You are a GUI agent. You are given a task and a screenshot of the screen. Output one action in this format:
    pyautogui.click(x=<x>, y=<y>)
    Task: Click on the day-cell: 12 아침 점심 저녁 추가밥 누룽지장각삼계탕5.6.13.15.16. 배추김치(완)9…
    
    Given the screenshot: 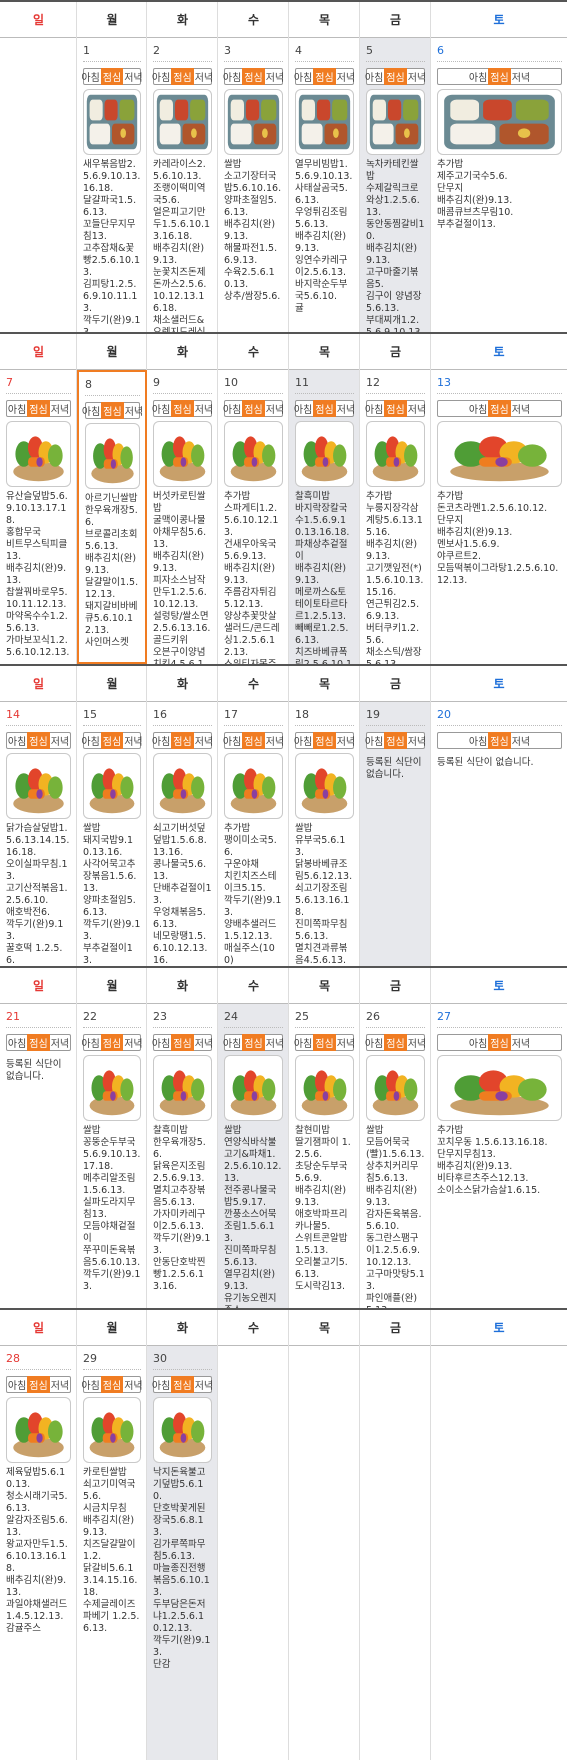 What is the action you would take?
    pyautogui.click(x=395, y=517)
    